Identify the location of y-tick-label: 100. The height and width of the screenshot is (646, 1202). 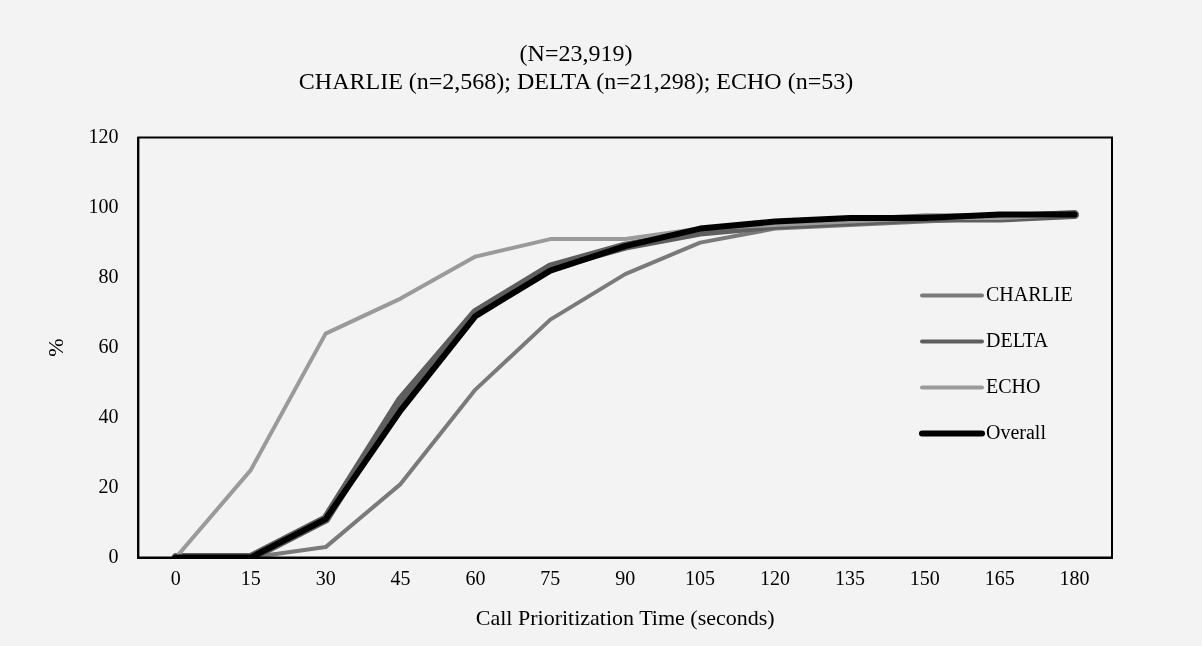
(103, 205).